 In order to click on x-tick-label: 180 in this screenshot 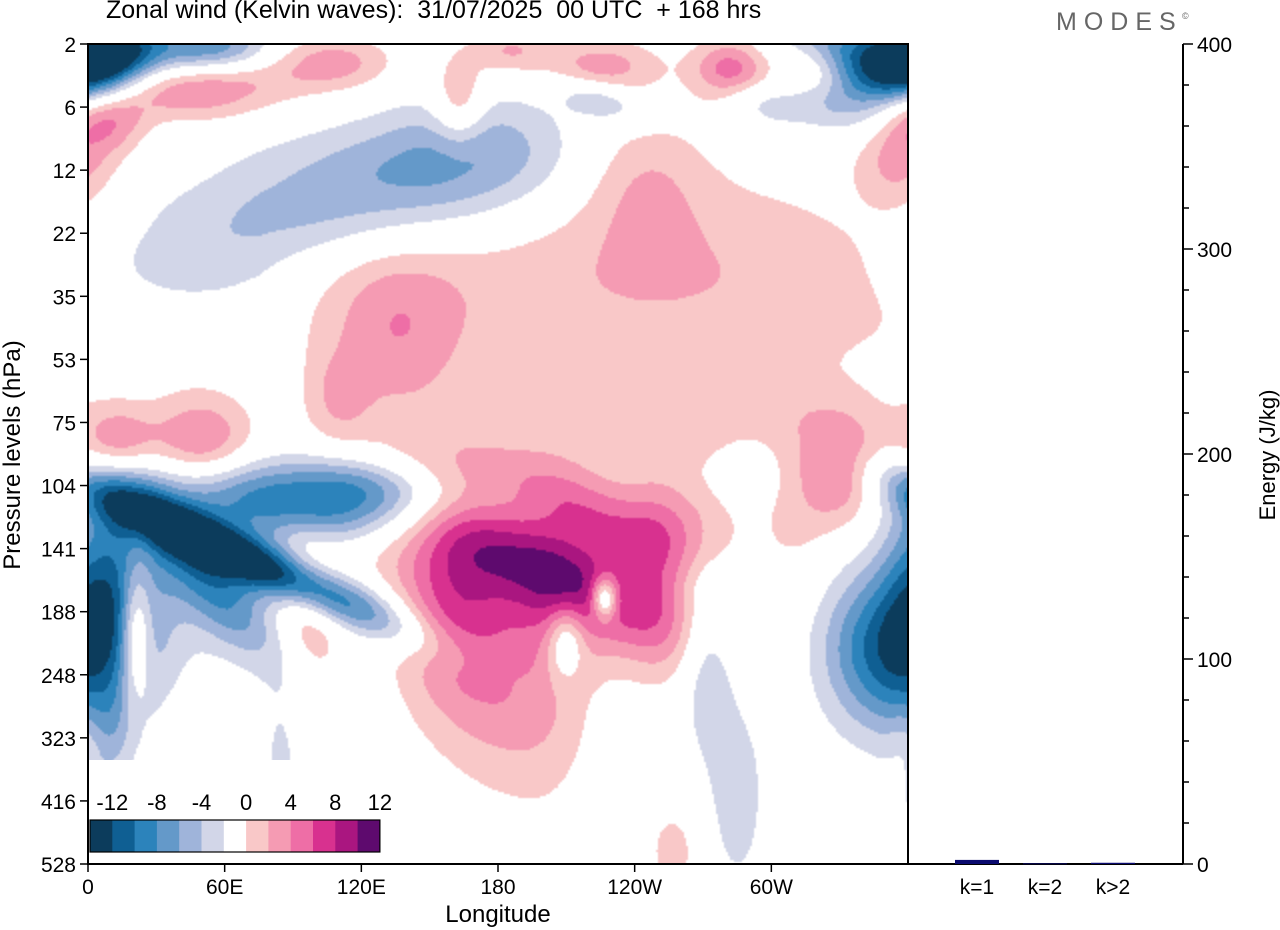, I will do `click(497, 887)`.